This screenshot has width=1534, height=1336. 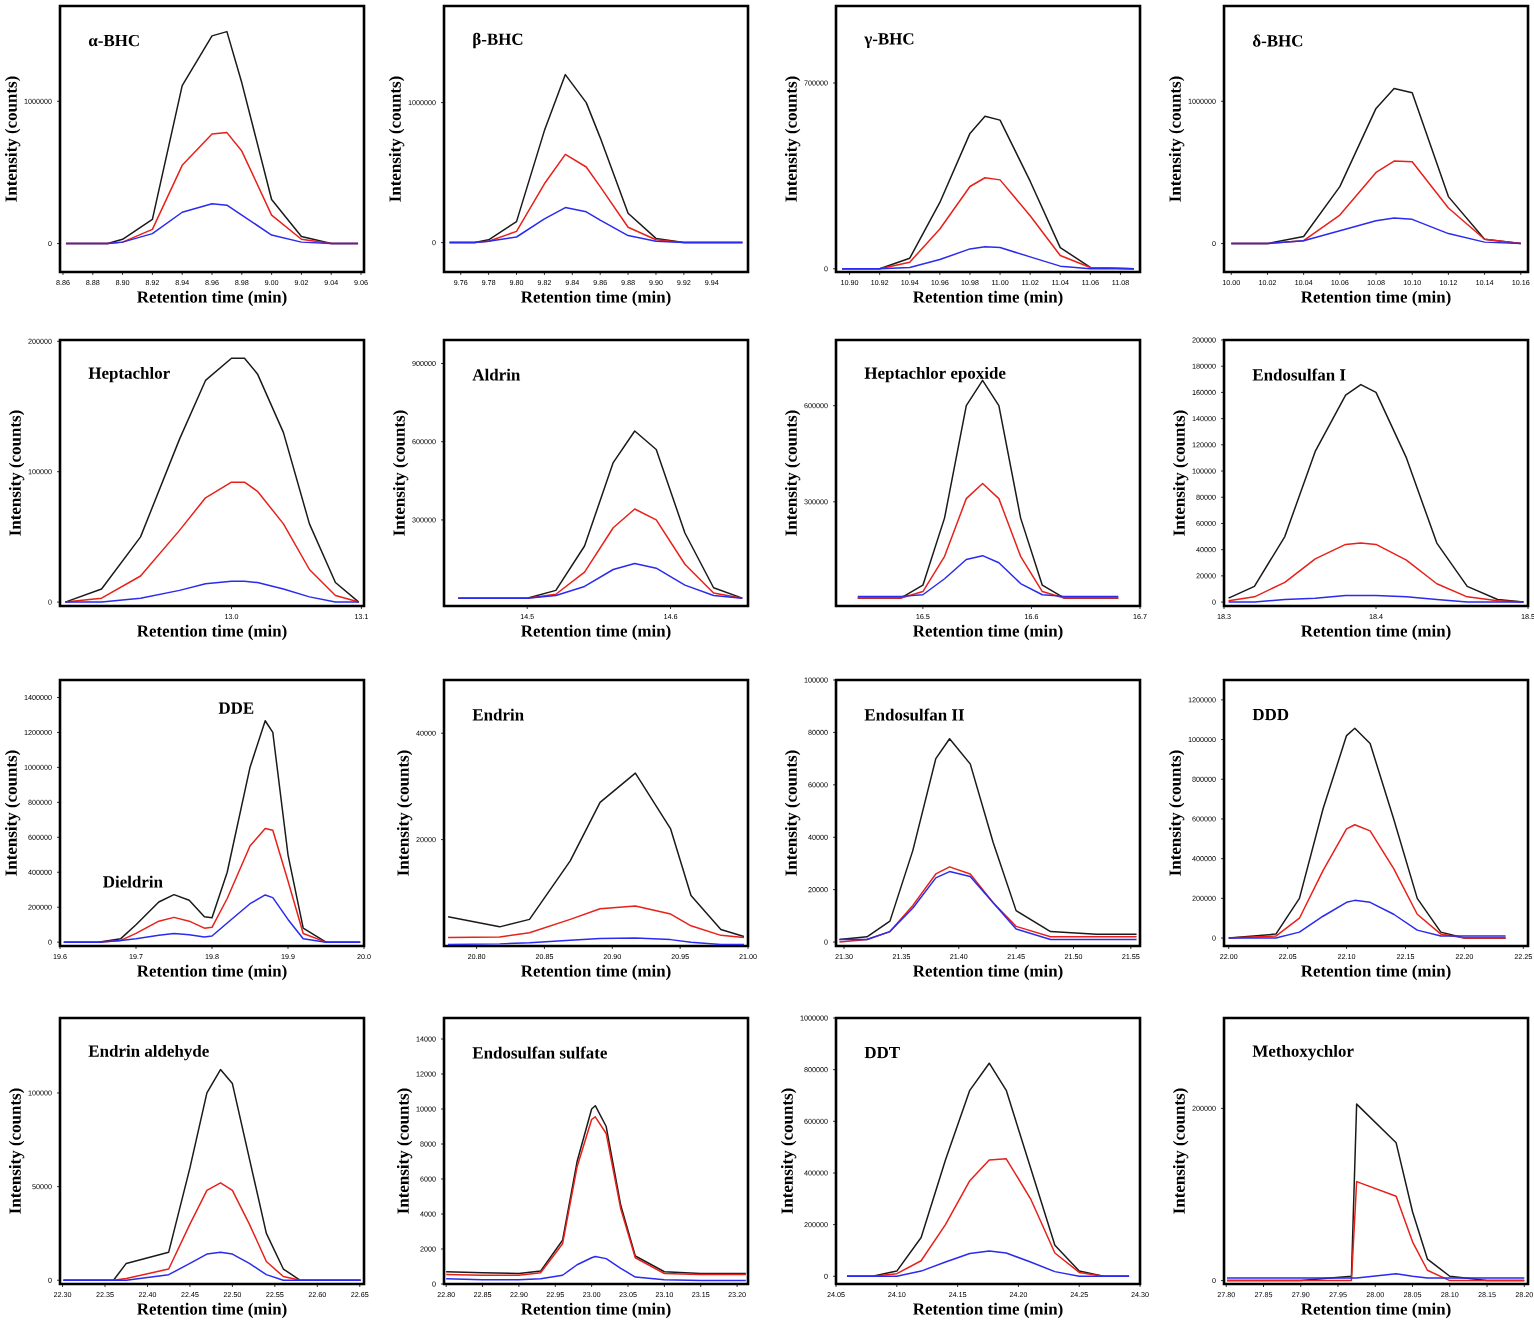 What do you see at coordinates (148, 1052) in the screenshot?
I see `text: Endrin aldehyde` at bounding box center [148, 1052].